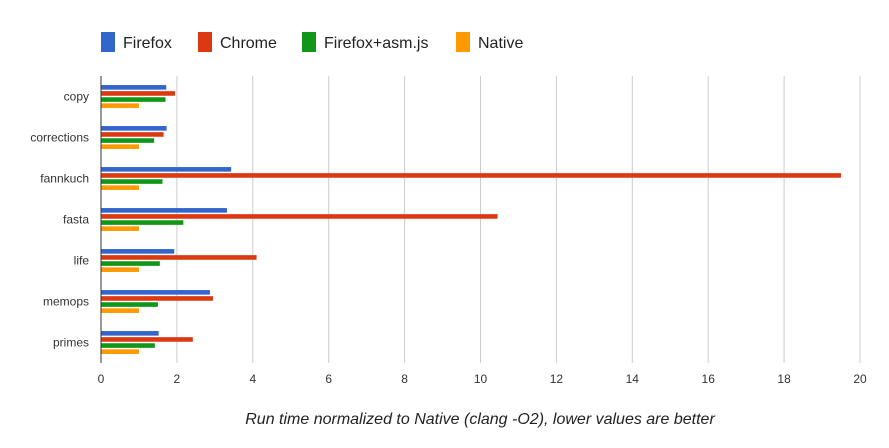  Describe the element at coordinates (101, 379) in the screenshot. I see `x-tick-label: 0` at that location.